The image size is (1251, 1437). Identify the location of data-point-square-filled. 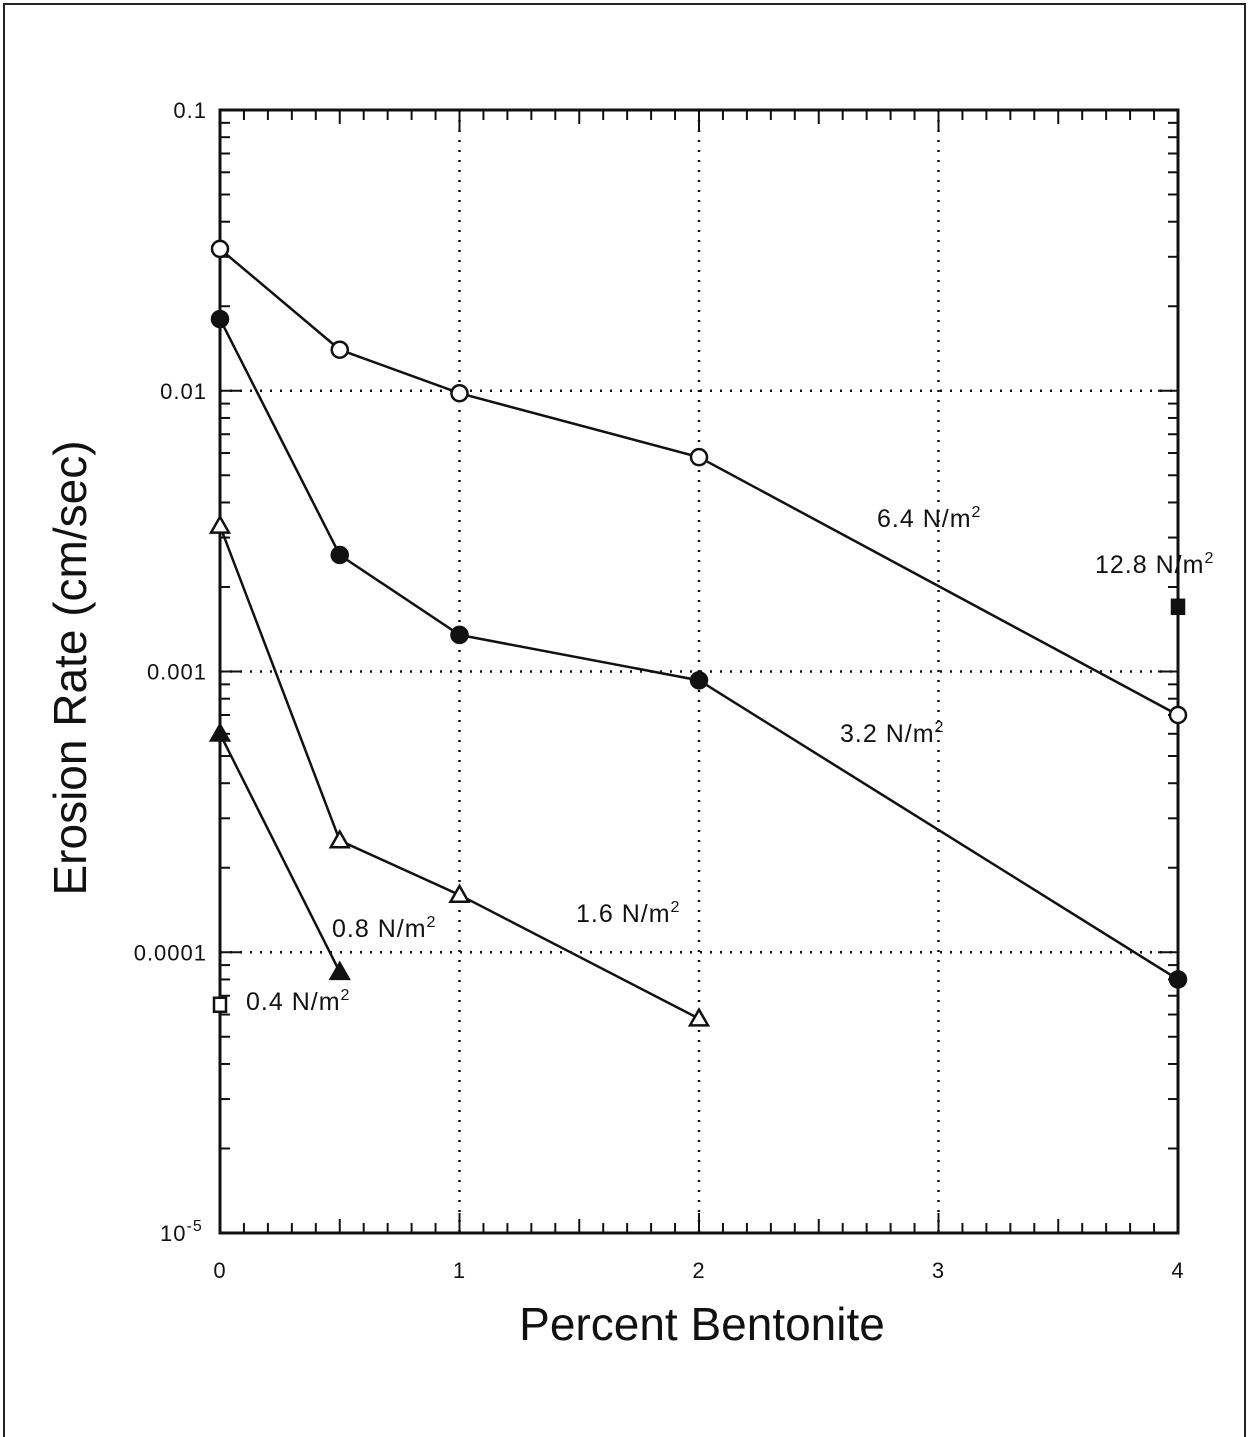
(1178, 607).